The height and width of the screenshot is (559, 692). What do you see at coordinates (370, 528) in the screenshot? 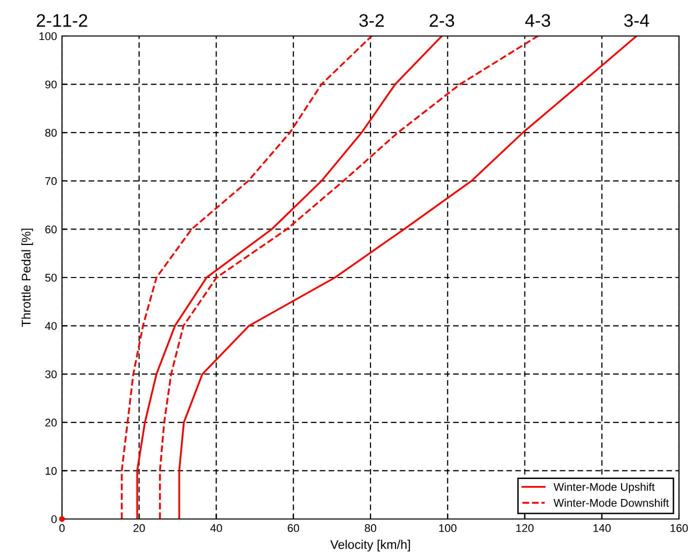
I see `x-tick-label: 80` at bounding box center [370, 528].